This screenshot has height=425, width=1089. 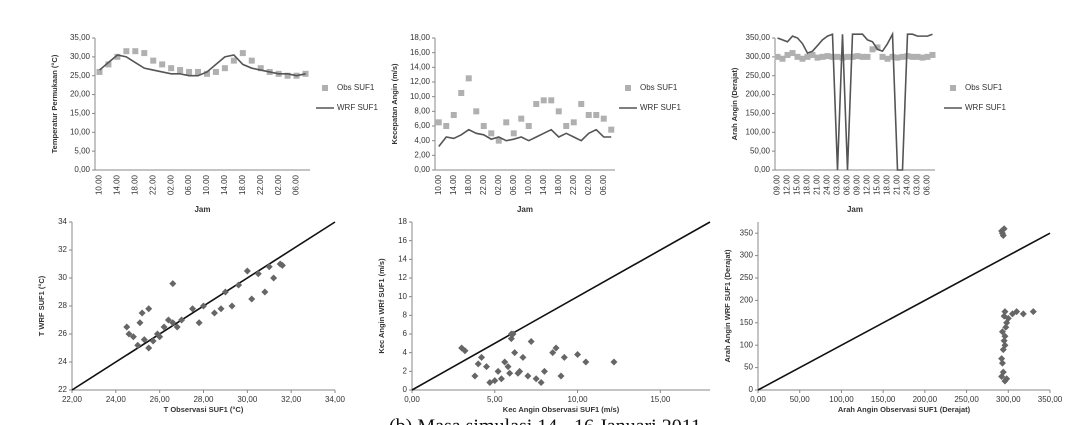 What do you see at coordinates (734, 103) in the screenshot?
I see `y-axis-title: Arah Angin (Derajat)` at bounding box center [734, 103].